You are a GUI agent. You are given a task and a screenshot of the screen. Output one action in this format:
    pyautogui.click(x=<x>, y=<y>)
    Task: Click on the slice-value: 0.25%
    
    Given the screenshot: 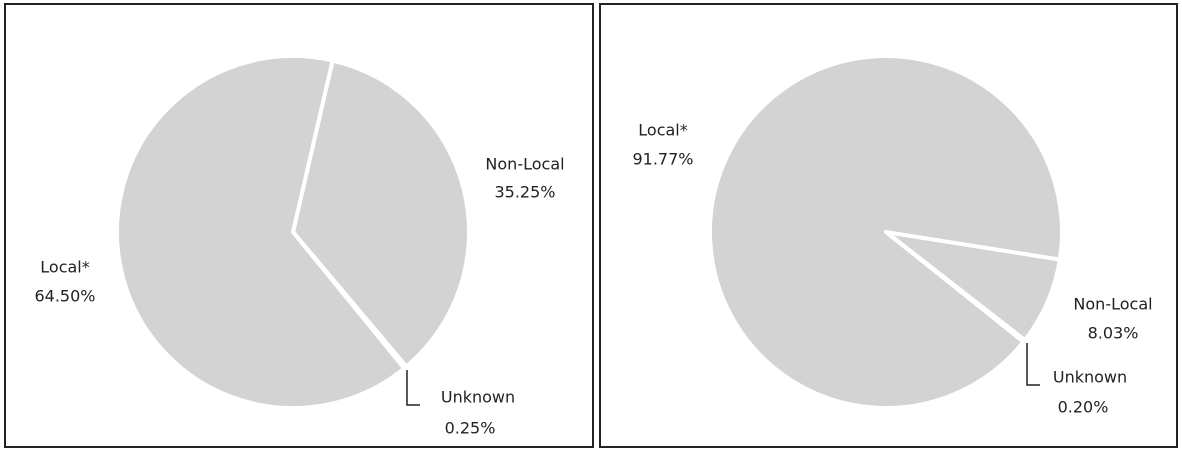 What is the action you would take?
    pyautogui.click(x=470, y=428)
    